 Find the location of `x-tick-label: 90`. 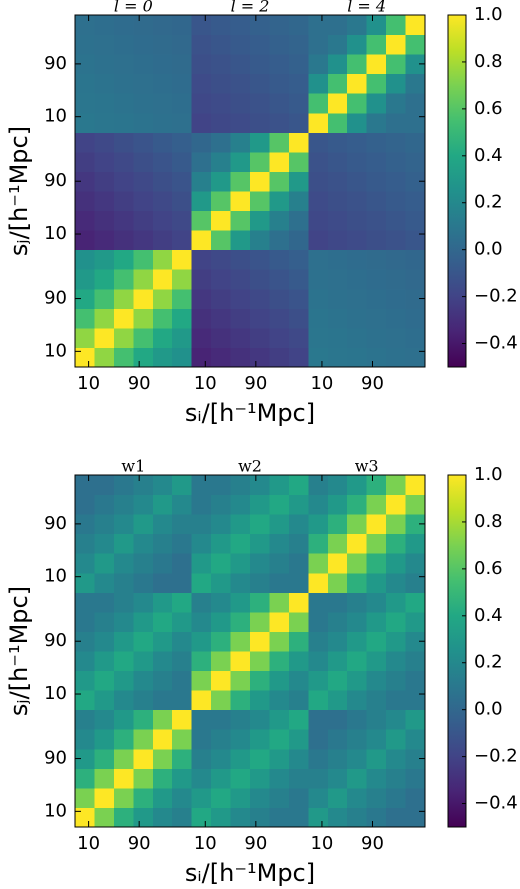

x-tick-label: 90 is located at coordinates (139, 383).